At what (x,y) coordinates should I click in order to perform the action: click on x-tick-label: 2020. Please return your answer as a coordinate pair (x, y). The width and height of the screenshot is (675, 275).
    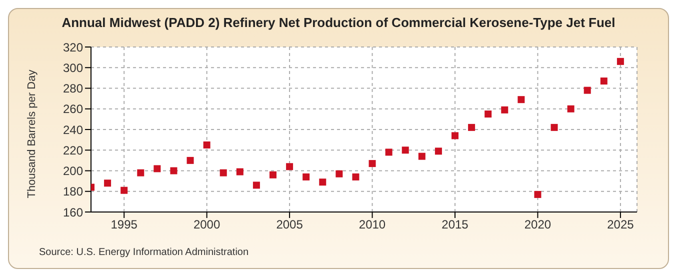
    Looking at the image, I should click on (538, 225).